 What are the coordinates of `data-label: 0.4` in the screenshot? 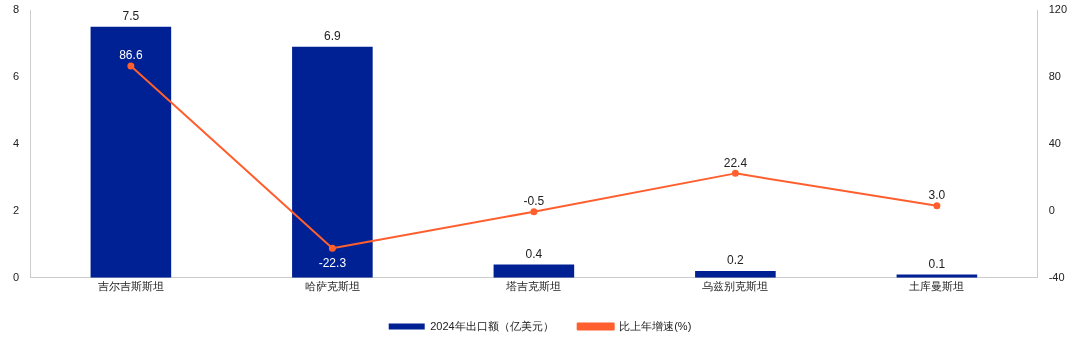 It's located at (534, 253).